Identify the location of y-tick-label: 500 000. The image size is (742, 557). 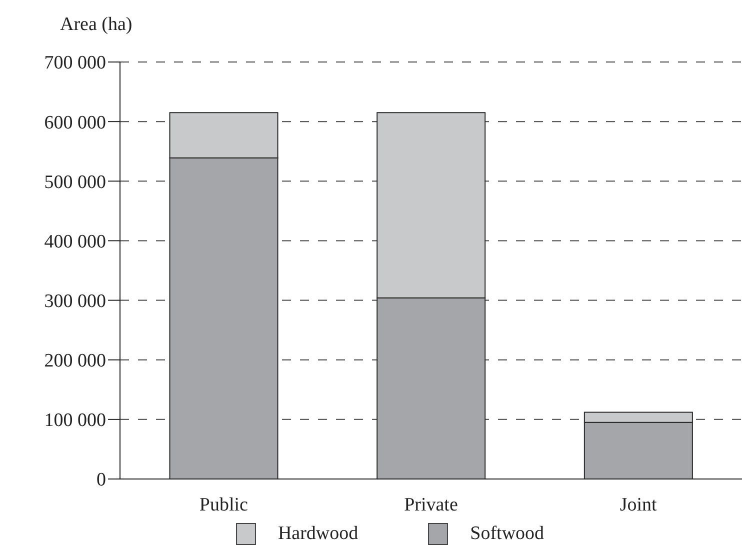
(75, 182).